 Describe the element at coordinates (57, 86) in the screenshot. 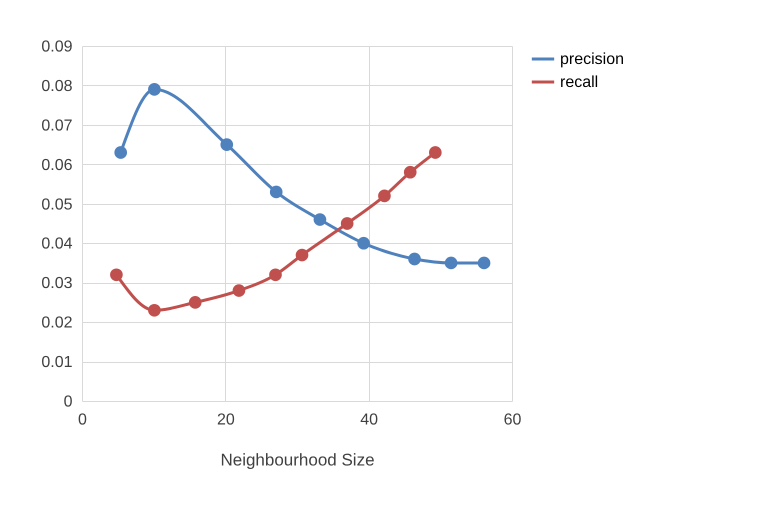

I see `y-tick-label: 0.08` at that location.